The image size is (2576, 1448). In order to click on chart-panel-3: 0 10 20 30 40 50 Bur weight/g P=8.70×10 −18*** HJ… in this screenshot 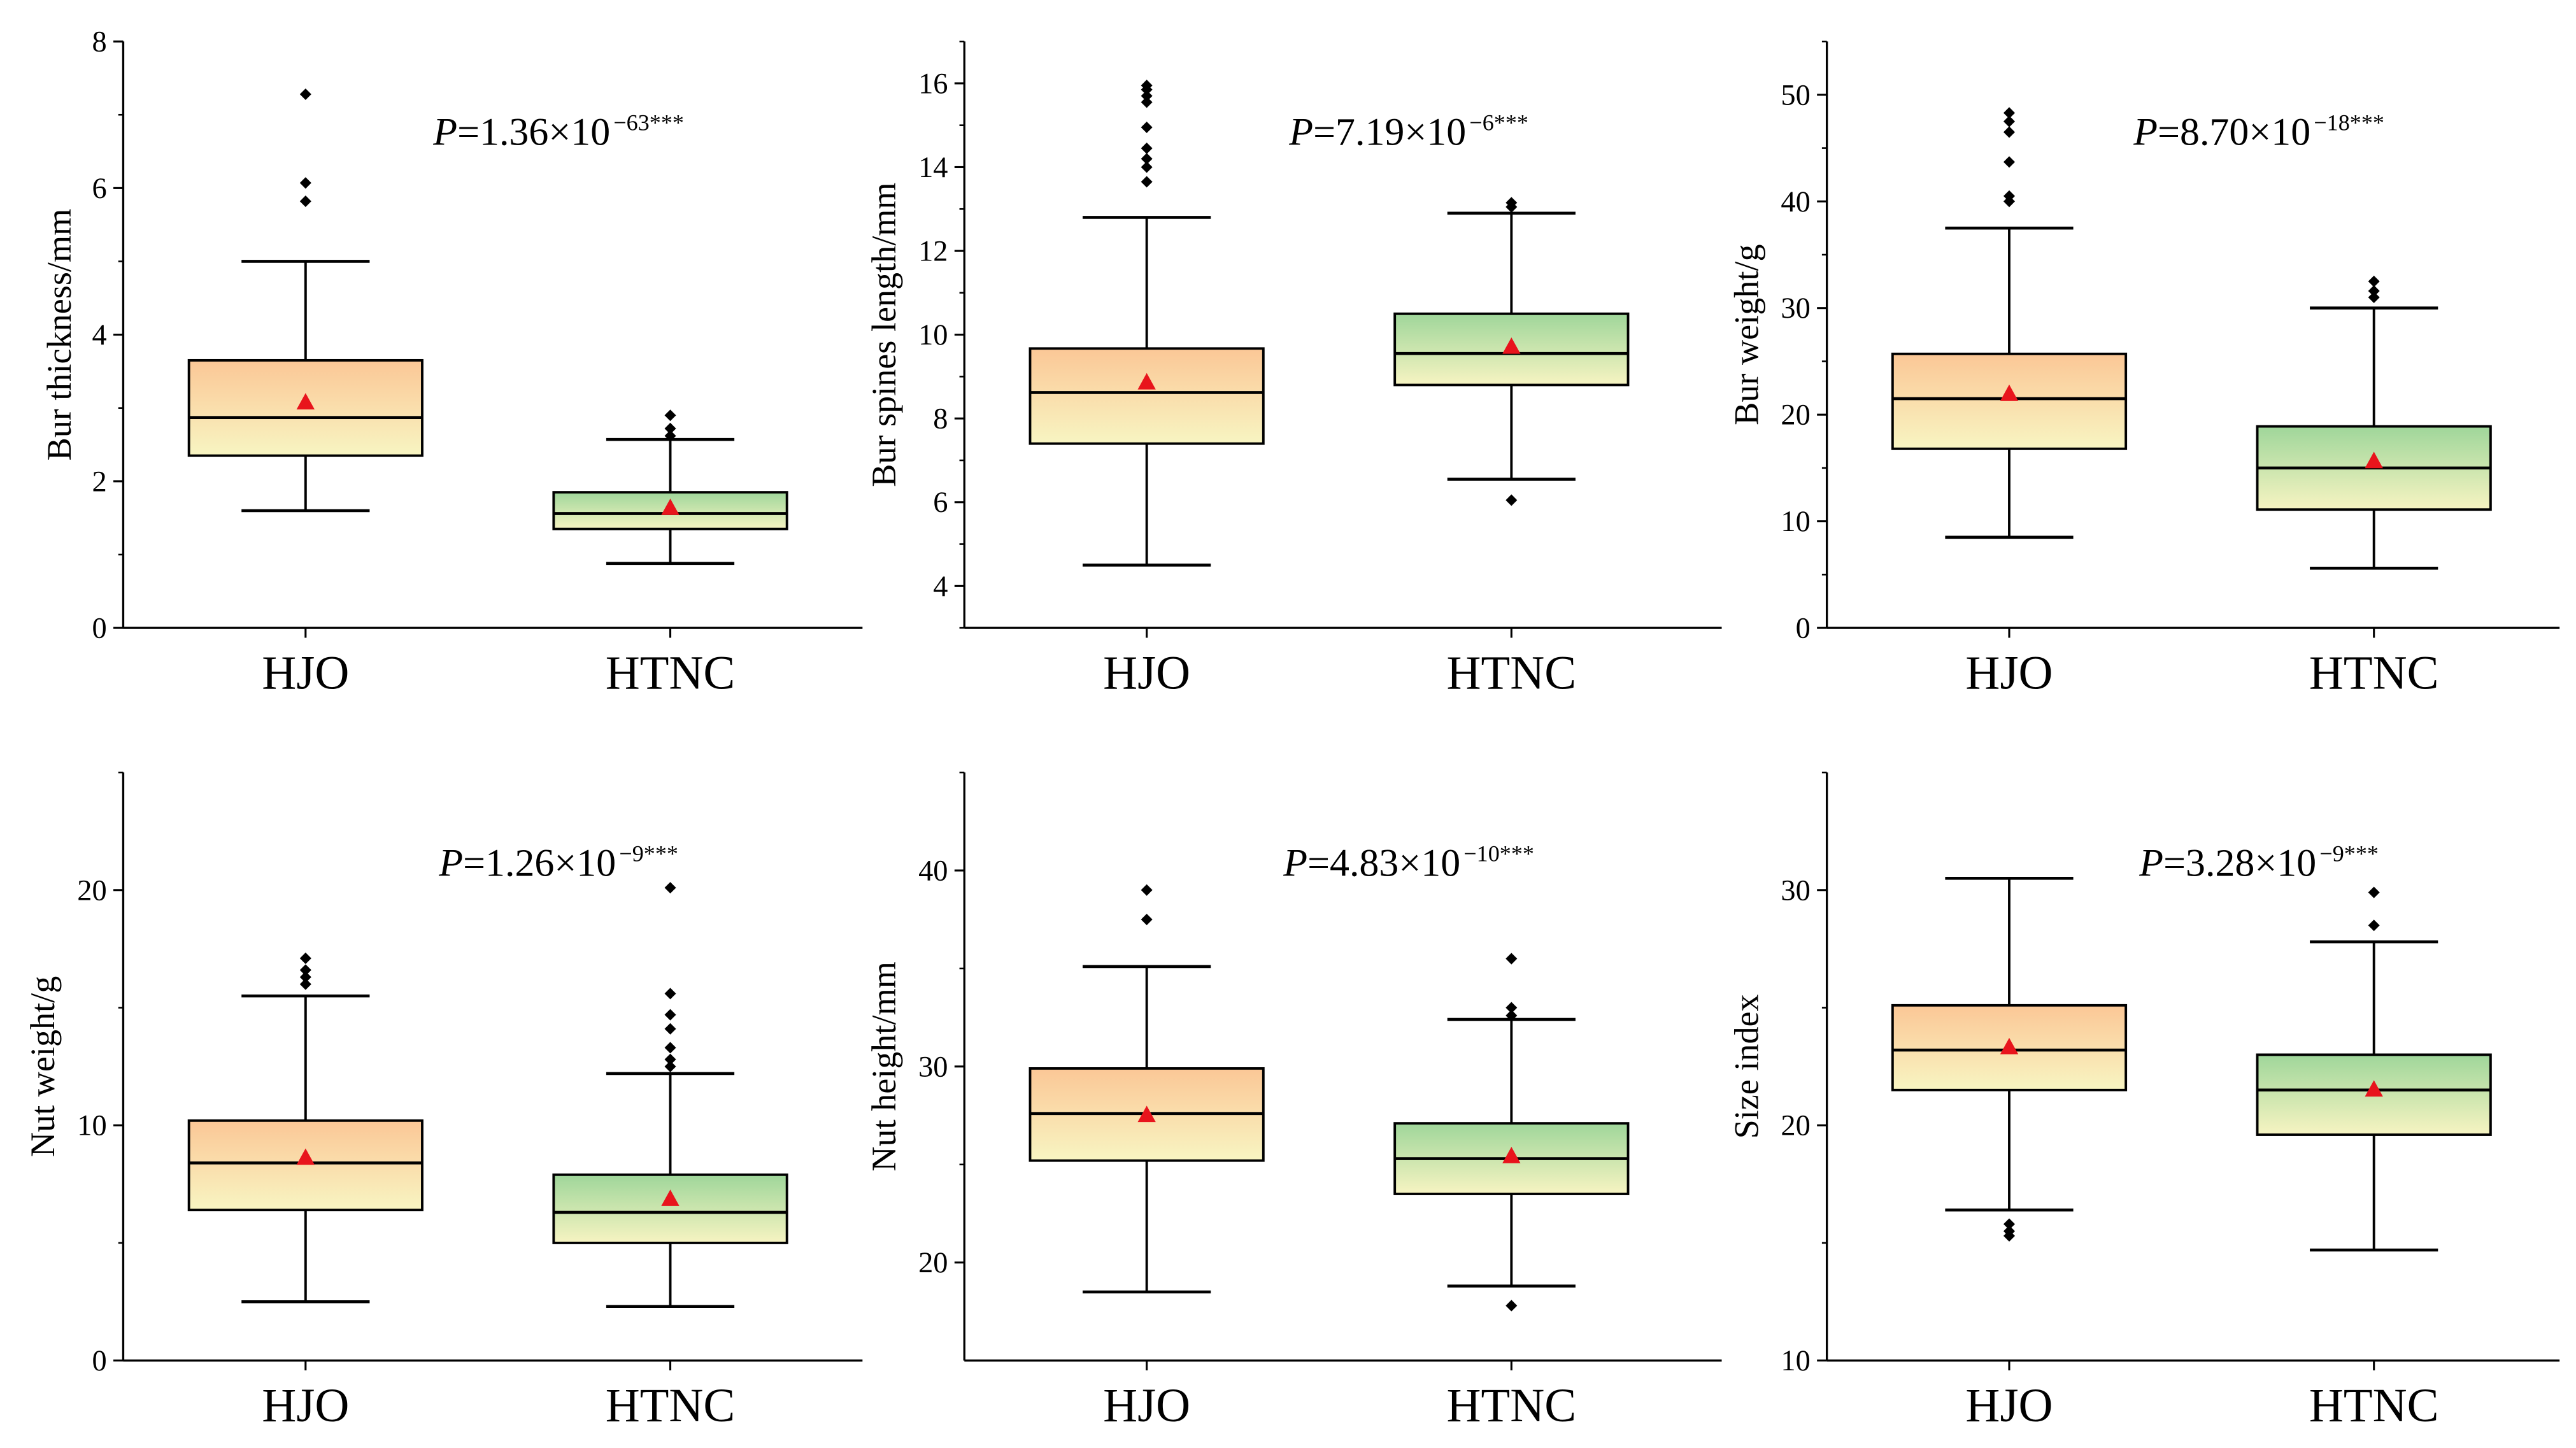, I will do `click(2144, 370)`.